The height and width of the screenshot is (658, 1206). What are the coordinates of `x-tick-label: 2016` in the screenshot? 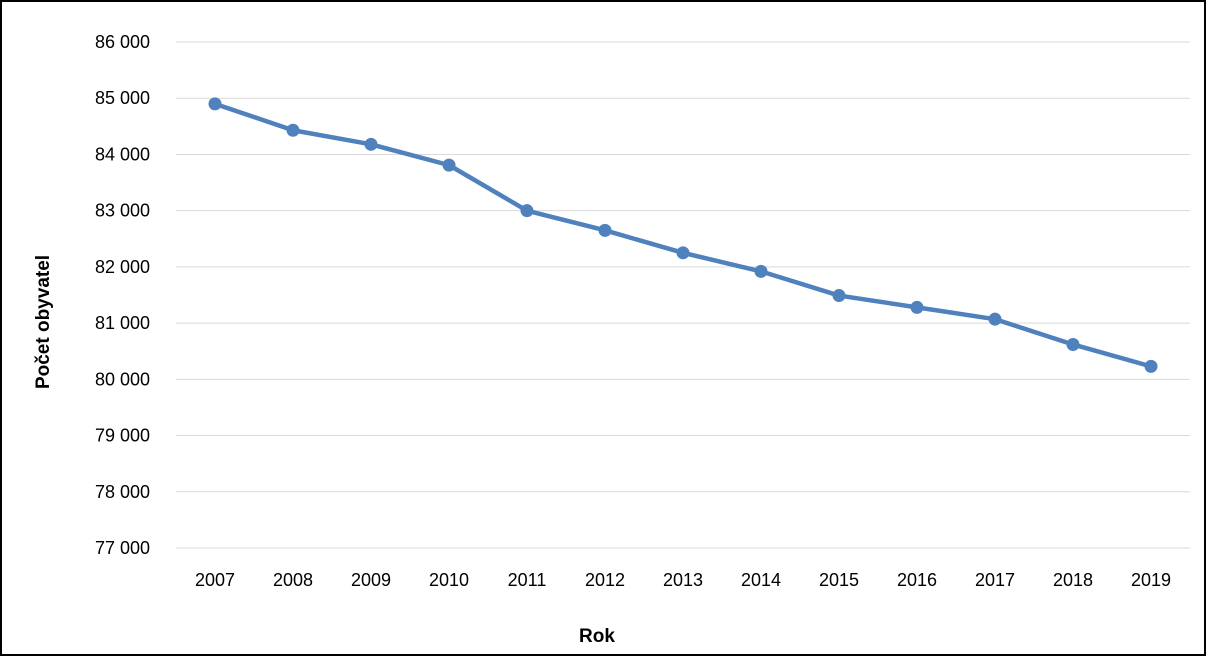 It's located at (917, 580).